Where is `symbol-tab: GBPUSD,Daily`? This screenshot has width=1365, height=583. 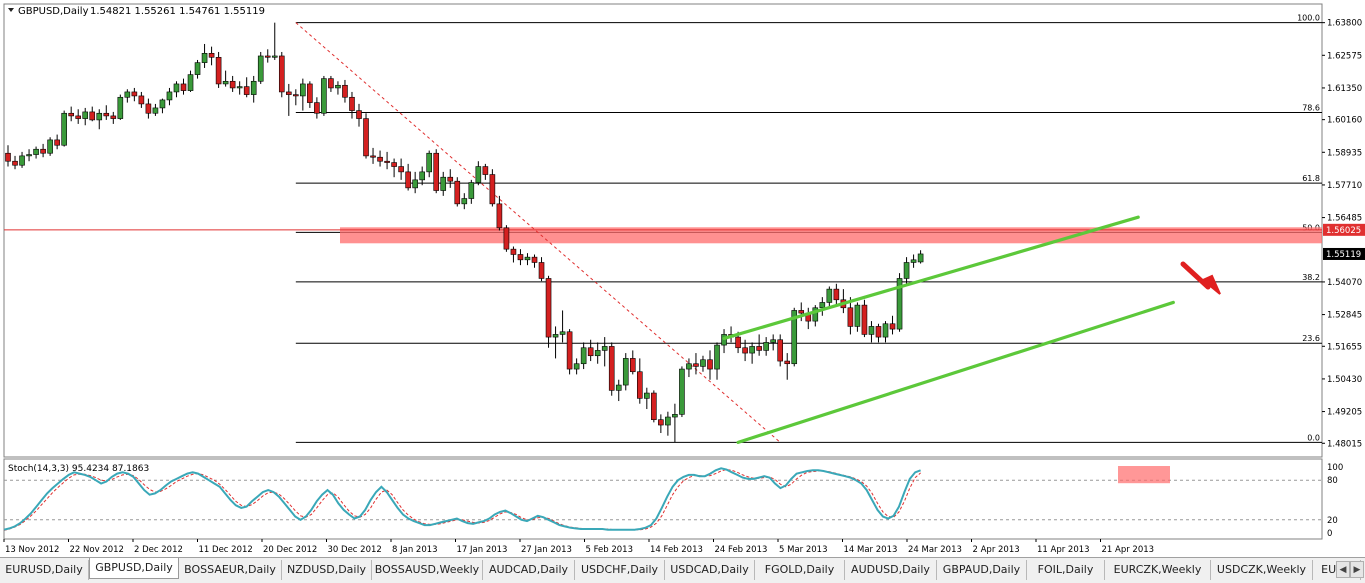 symbol-tab: GBPUSD,Daily is located at coordinates (134, 568).